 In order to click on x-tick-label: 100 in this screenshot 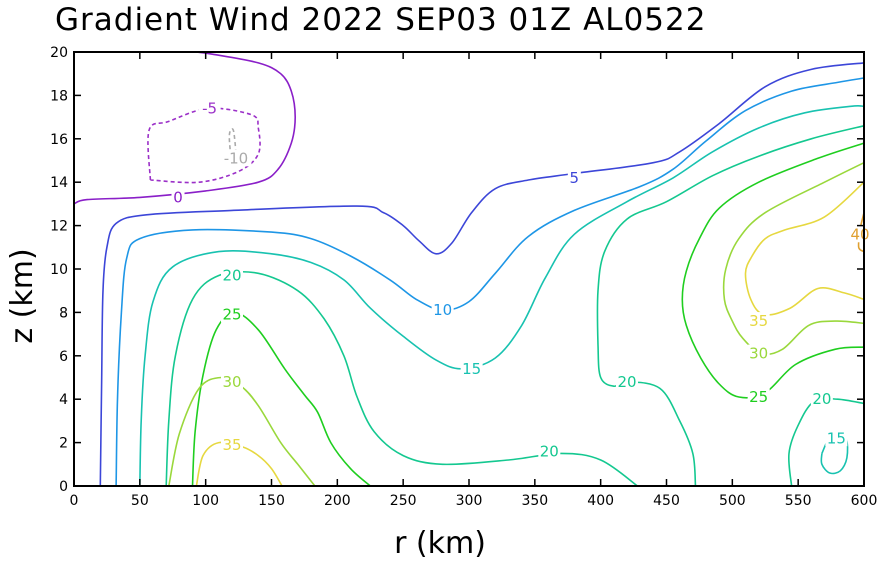, I will do `click(205, 501)`.